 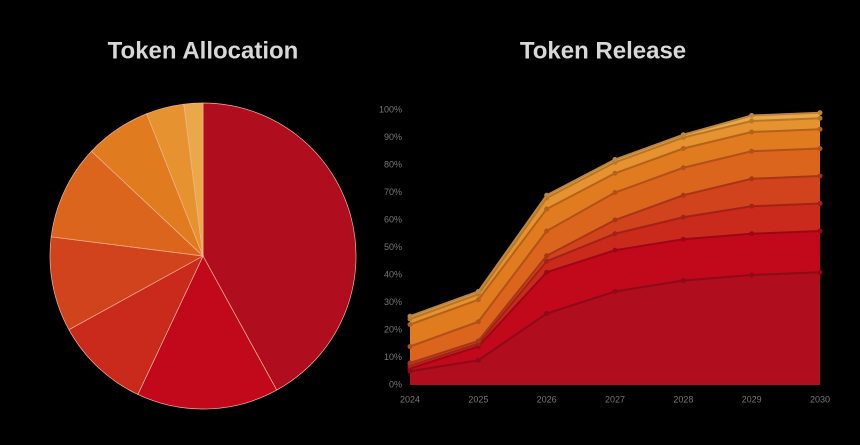 What do you see at coordinates (615, 399) in the screenshot?
I see `x-tick-label: 2027` at bounding box center [615, 399].